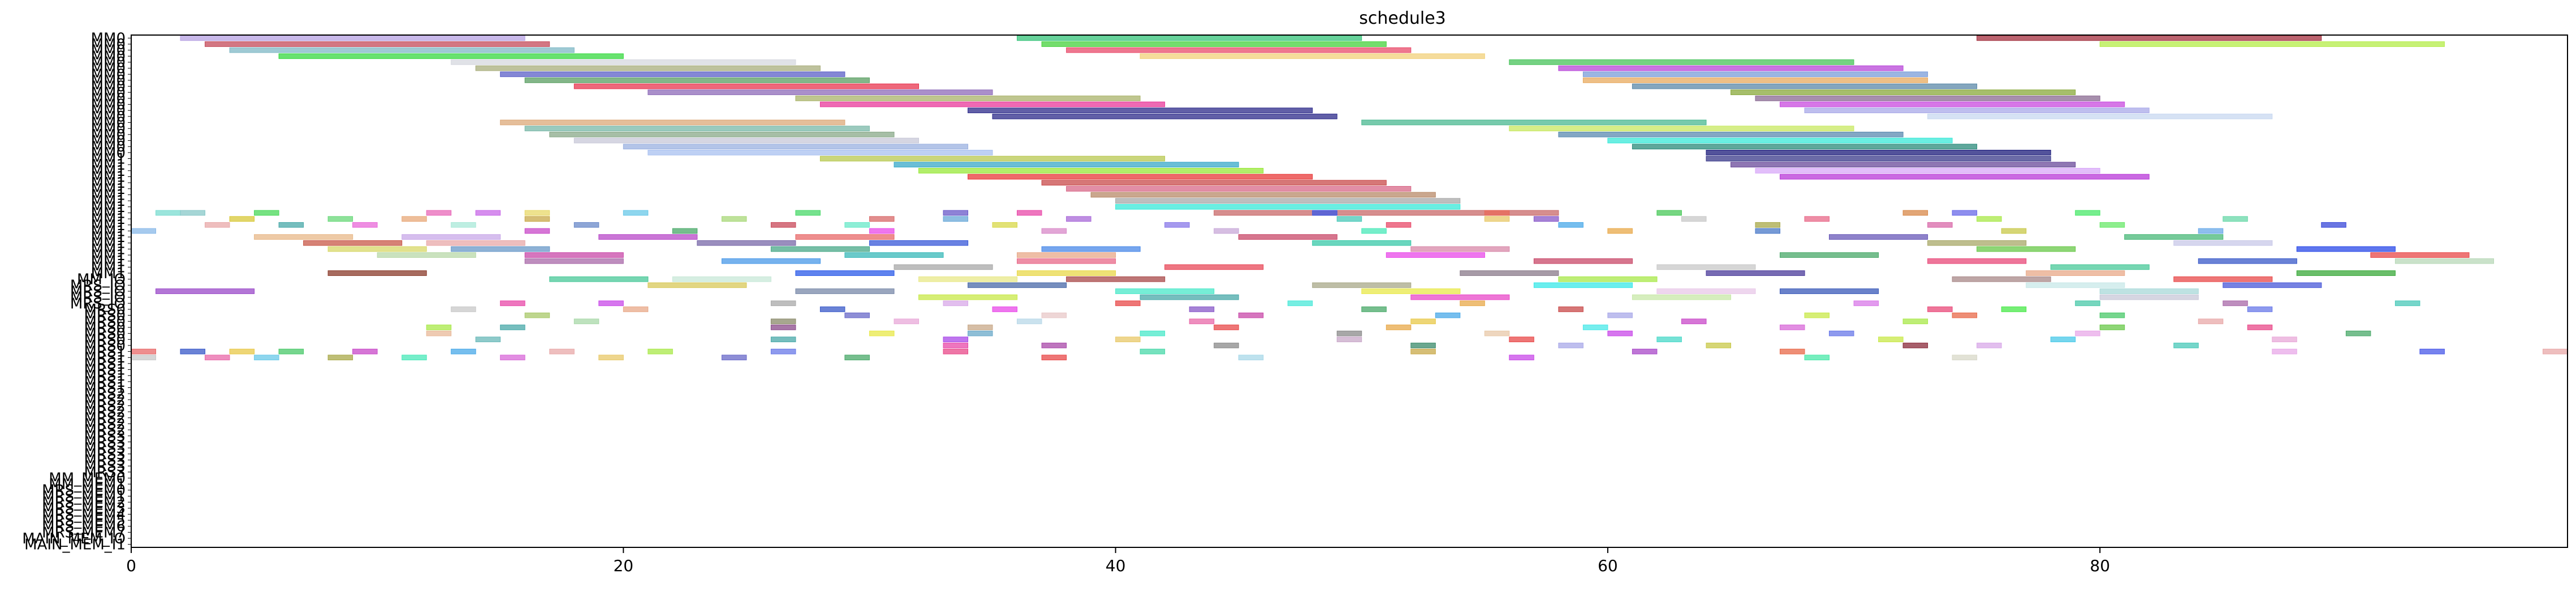  Describe the element at coordinates (84, 508) in the screenshot. I see `row-label: MRS_MEM3` at that location.